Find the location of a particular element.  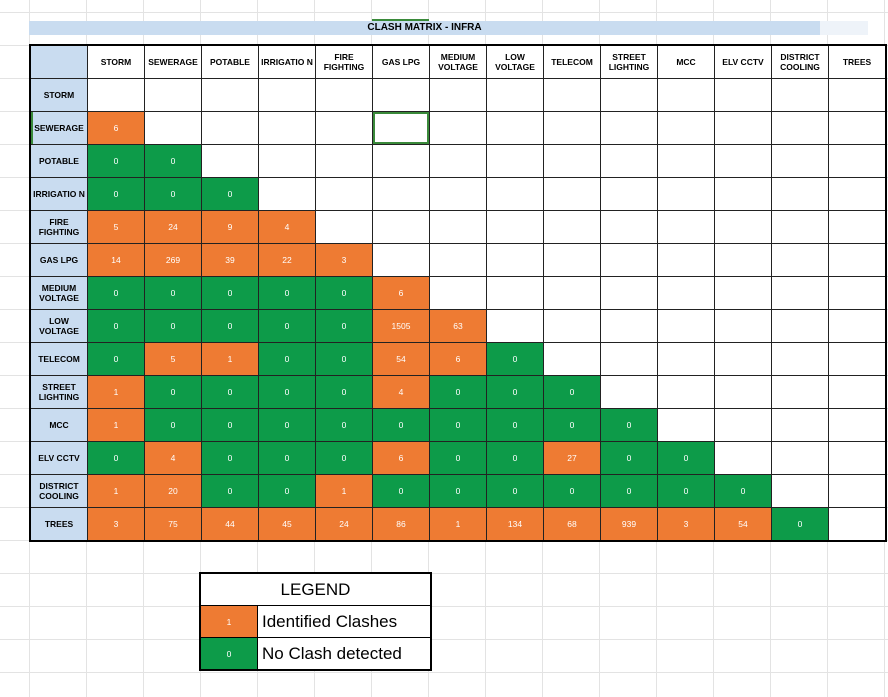

clash-cell: 86 is located at coordinates (401, 524).